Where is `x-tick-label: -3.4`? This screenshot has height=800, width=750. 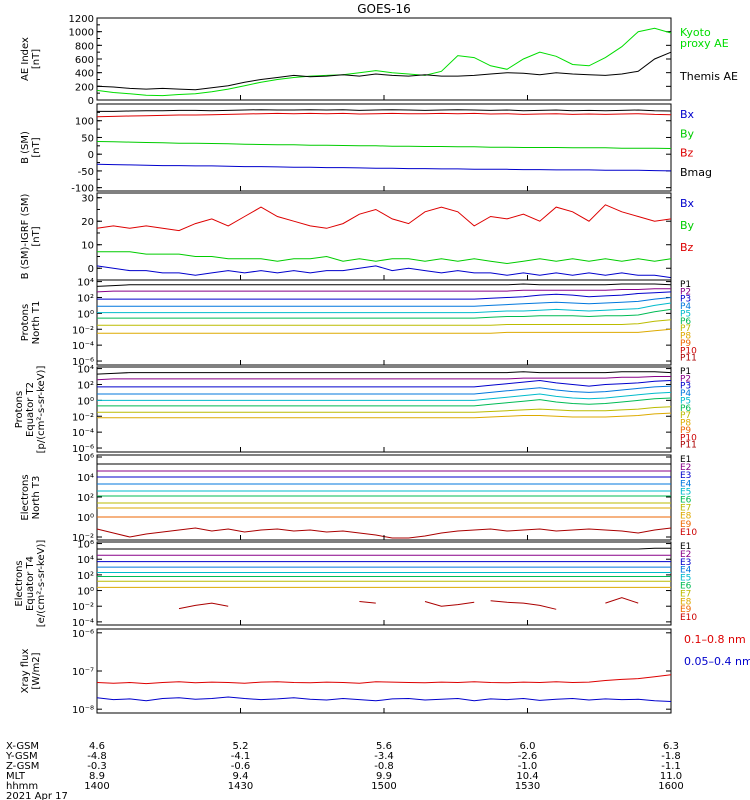
x-tick-label: -3.4 is located at coordinates (384, 756).